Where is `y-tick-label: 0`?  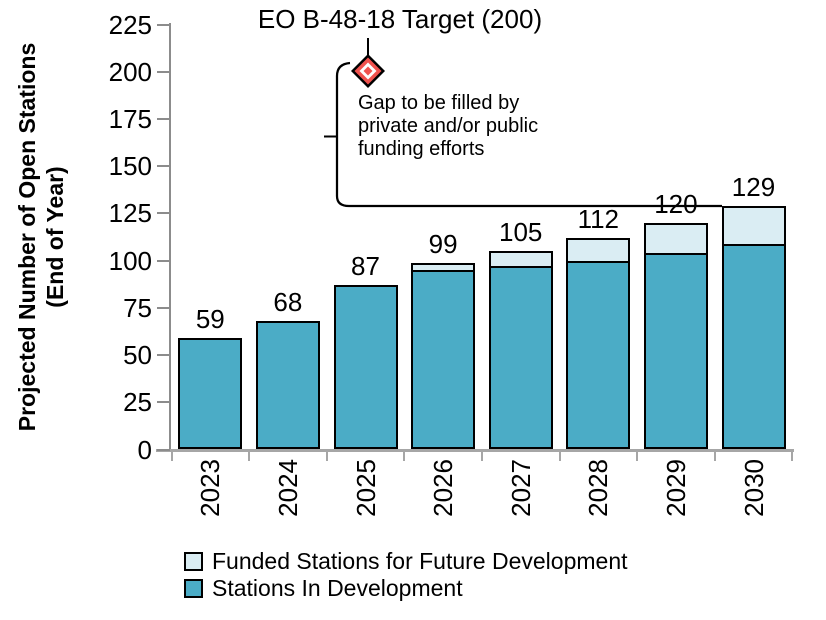
y-tick-label: 0 is located at coordinates (144, 449).